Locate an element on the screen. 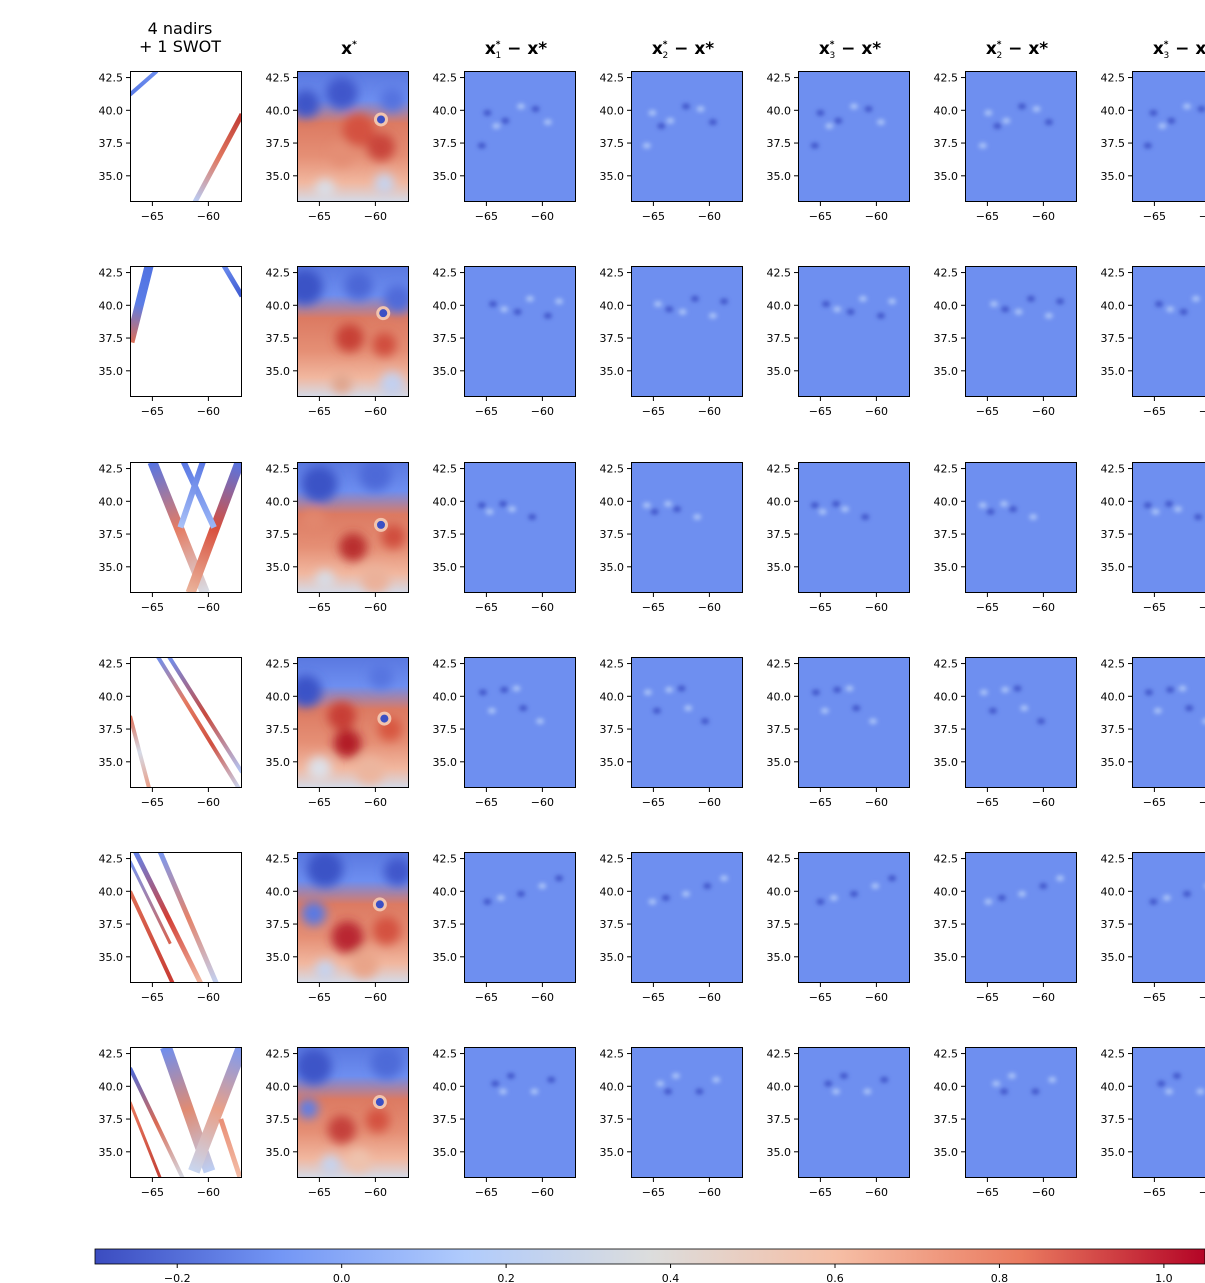 The height and width of the screenshot is (1283, 1205). panel-r2-c4: 42.5 40.0 37.5 35.0 −65 −60 is located at coordinates (671, 342).